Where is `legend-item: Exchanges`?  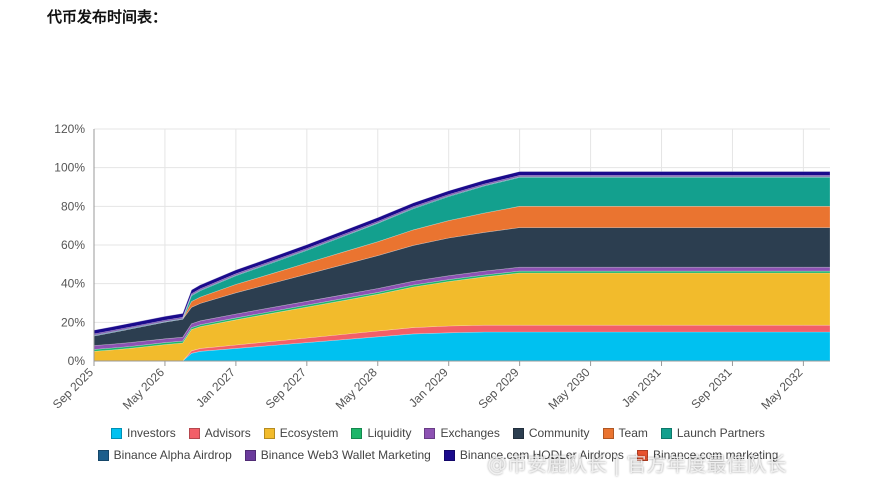 legend-item: Exchanges is located at coordinates (462, 433).